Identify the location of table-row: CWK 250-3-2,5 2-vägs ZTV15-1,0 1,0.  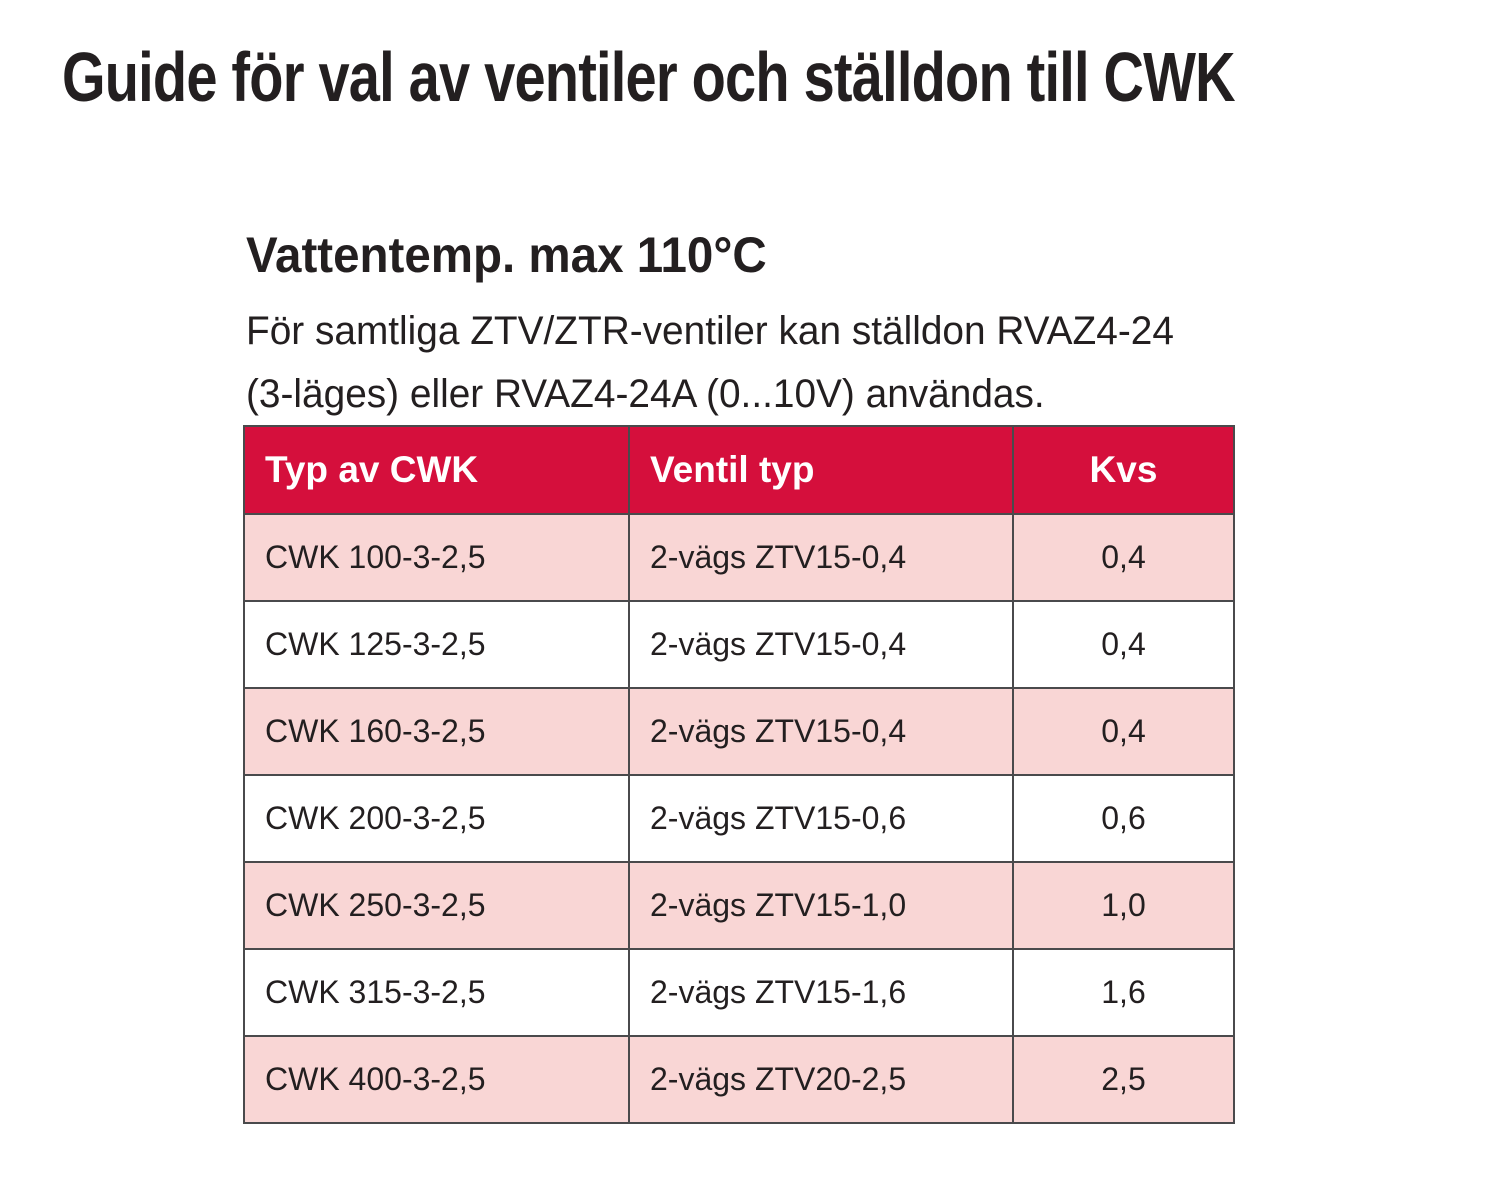
(739, 905).